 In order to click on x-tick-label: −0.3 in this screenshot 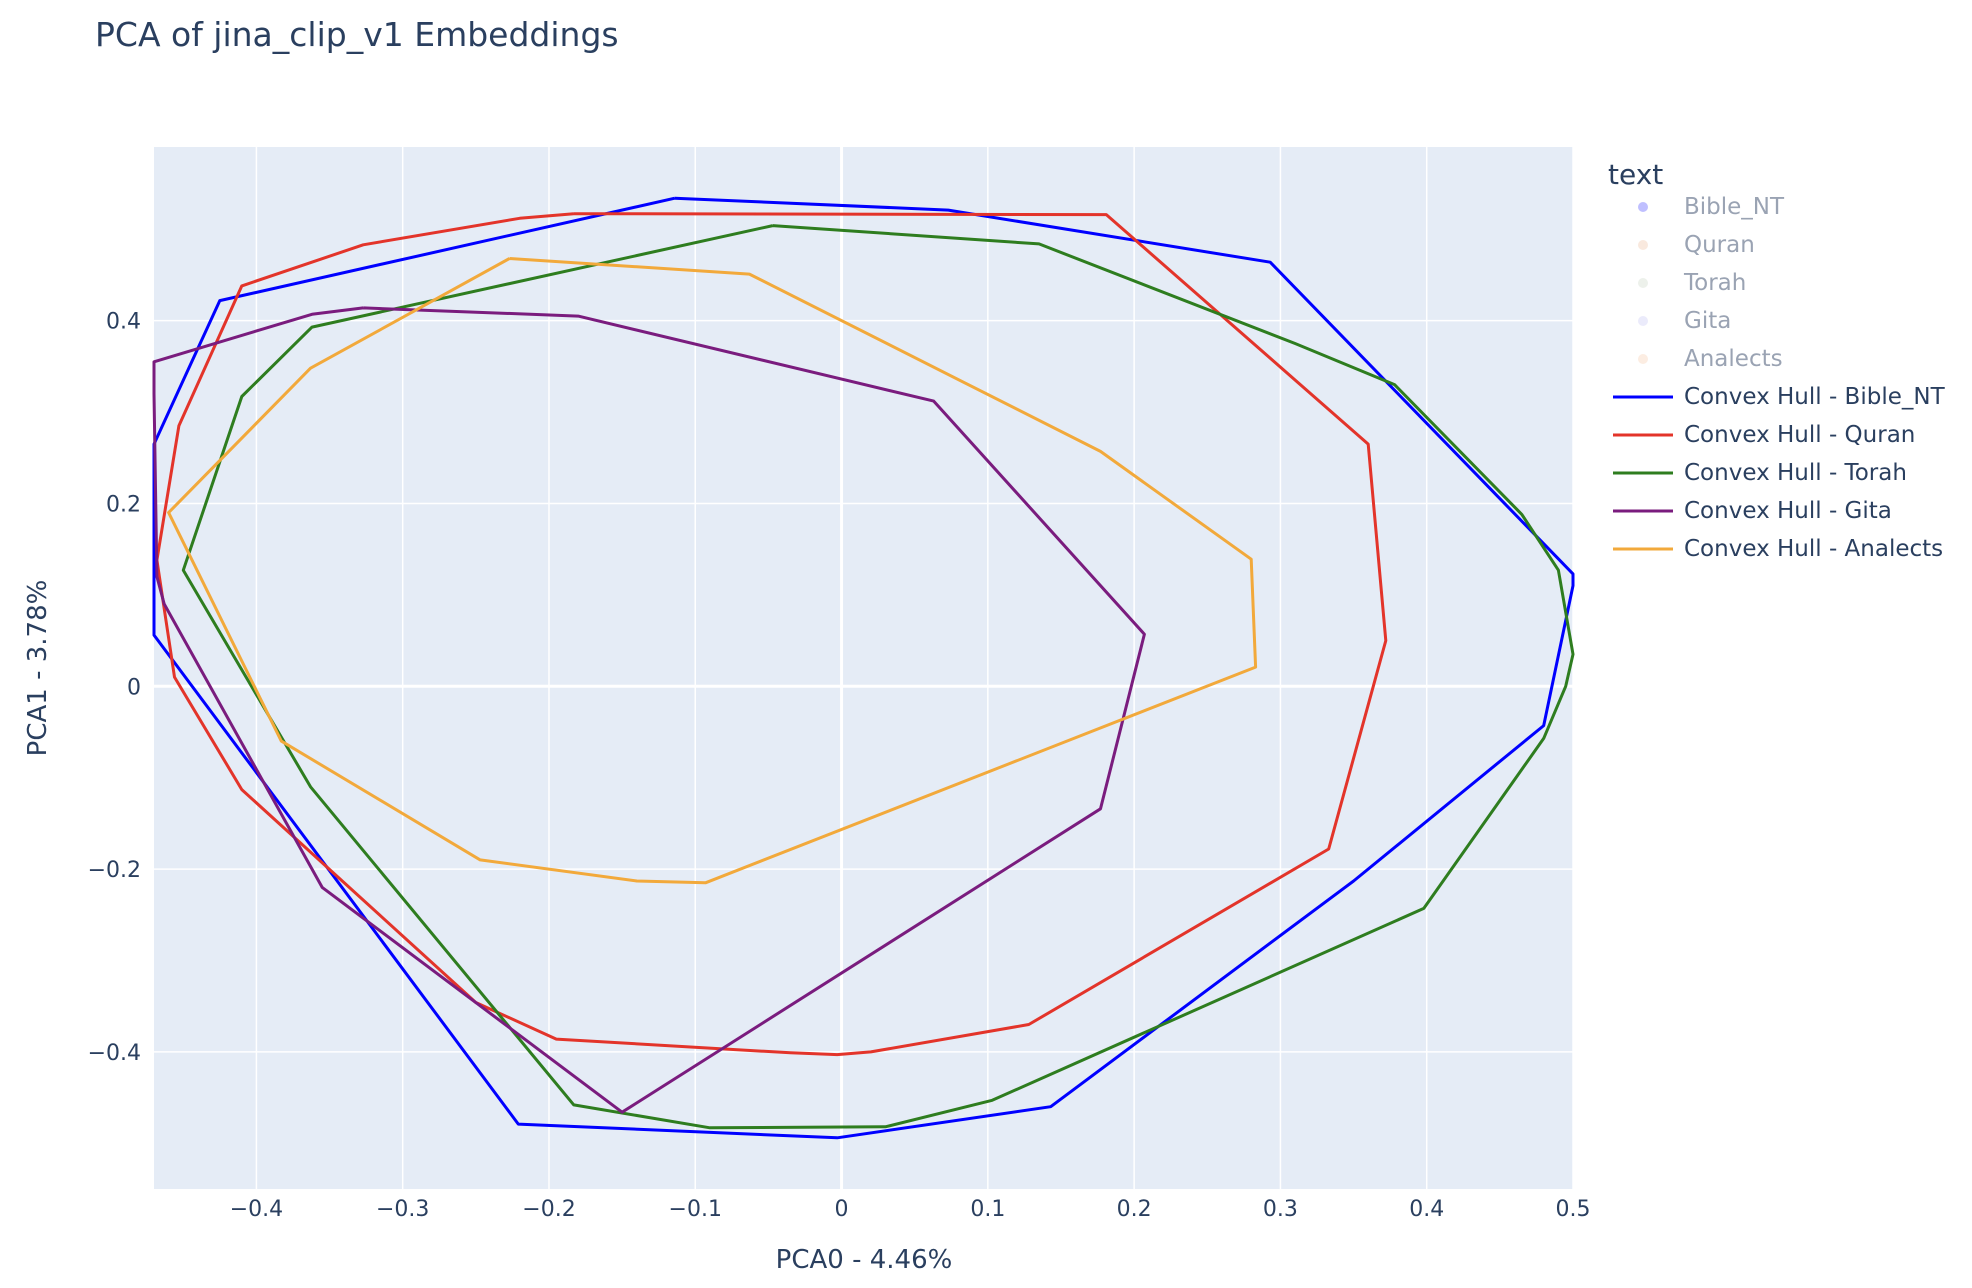, I will do `click(402, 1209)`.